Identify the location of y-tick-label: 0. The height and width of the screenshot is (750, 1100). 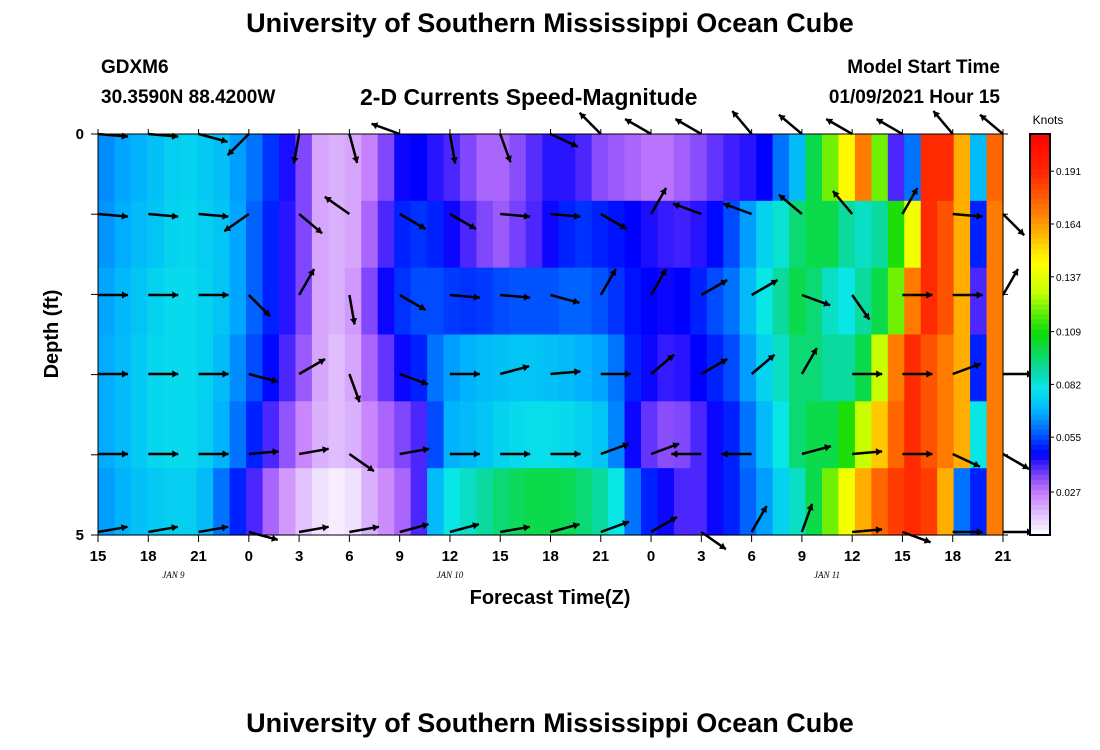
(80, 134).